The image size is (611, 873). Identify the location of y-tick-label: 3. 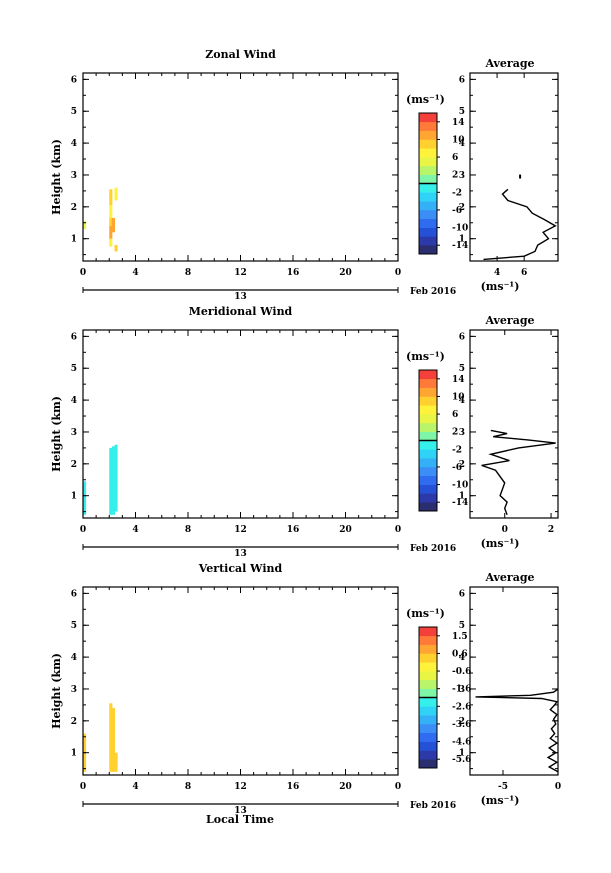
(74, 176).